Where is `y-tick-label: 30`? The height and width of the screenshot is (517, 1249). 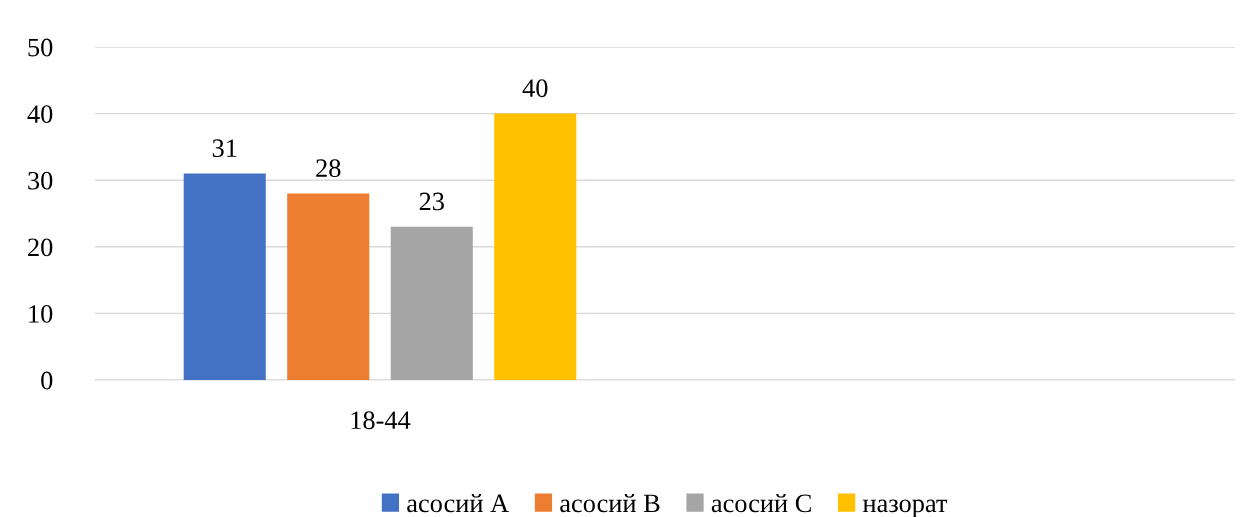
y-tick-label: 30 is located at coordinates (40, 180).